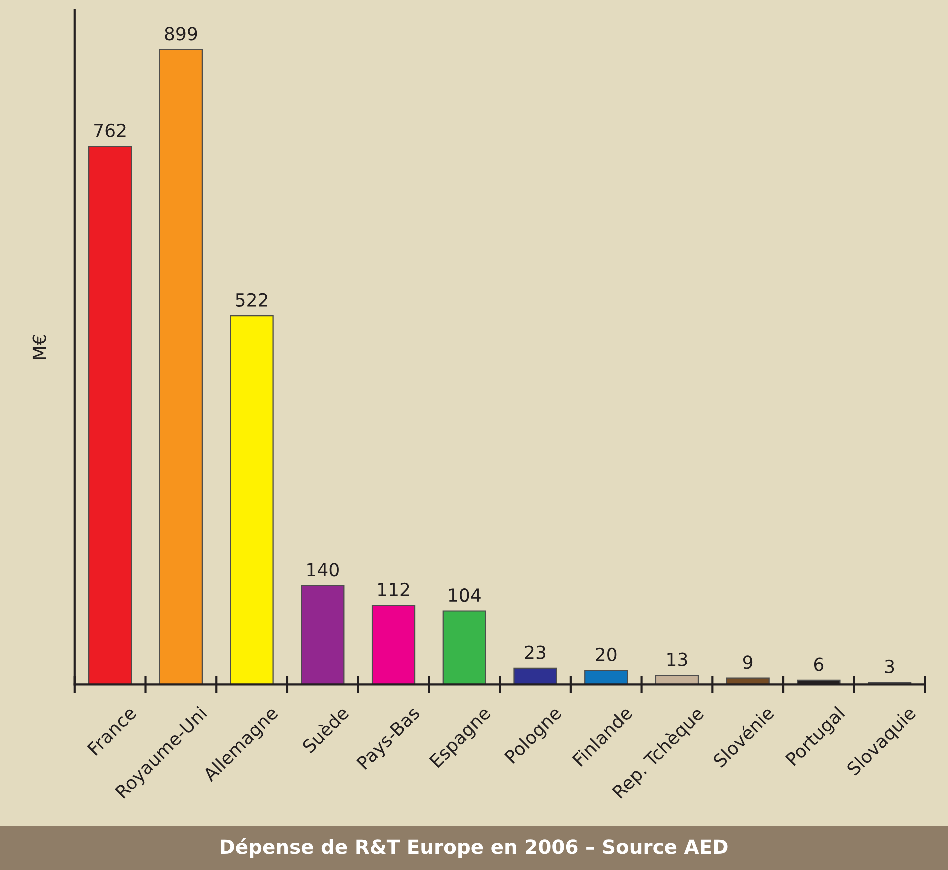 This screenshot has height=870, width=948. I want to click on y-axis-title: M€, so click(39, 347).